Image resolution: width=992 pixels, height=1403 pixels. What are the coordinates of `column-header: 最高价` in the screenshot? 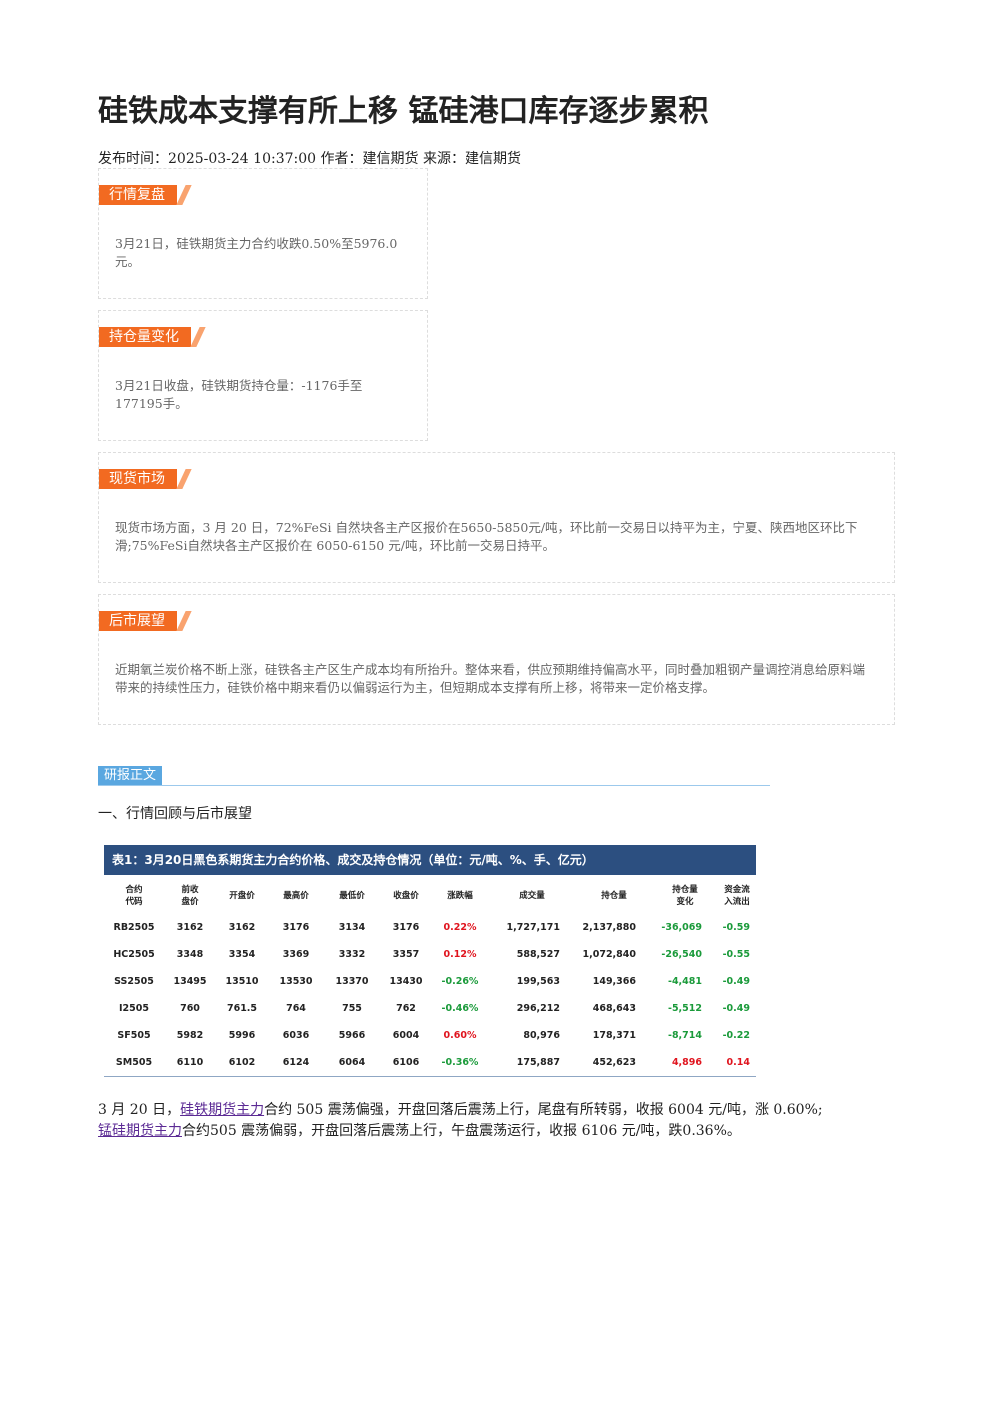 It's located at (296, 896).